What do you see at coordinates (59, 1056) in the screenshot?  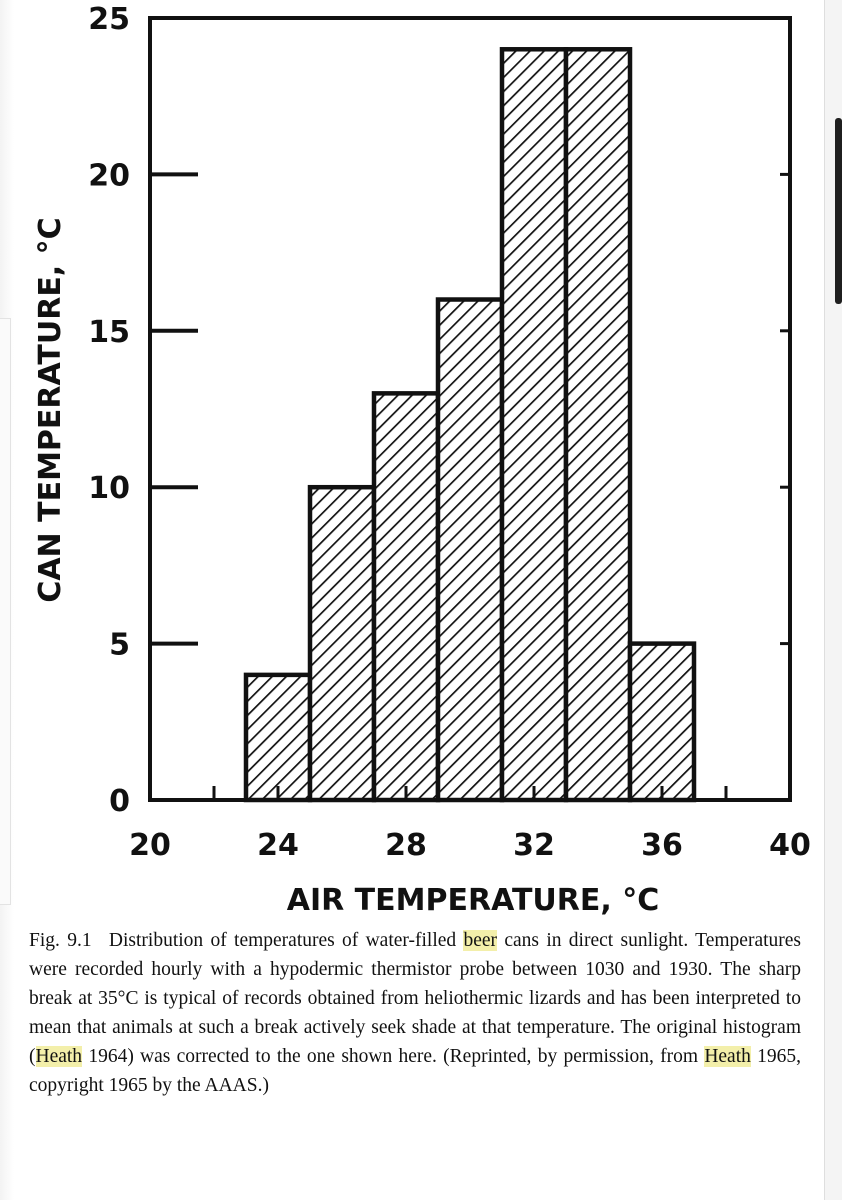 I see `search-highlight-heath-1: Heath` at bounding box center [59, 1056].